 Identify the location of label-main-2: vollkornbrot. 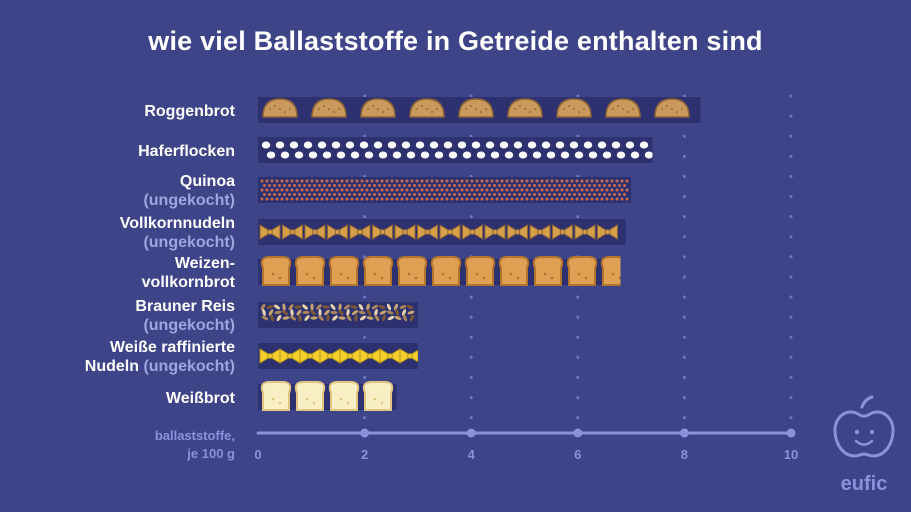
(189, 282).